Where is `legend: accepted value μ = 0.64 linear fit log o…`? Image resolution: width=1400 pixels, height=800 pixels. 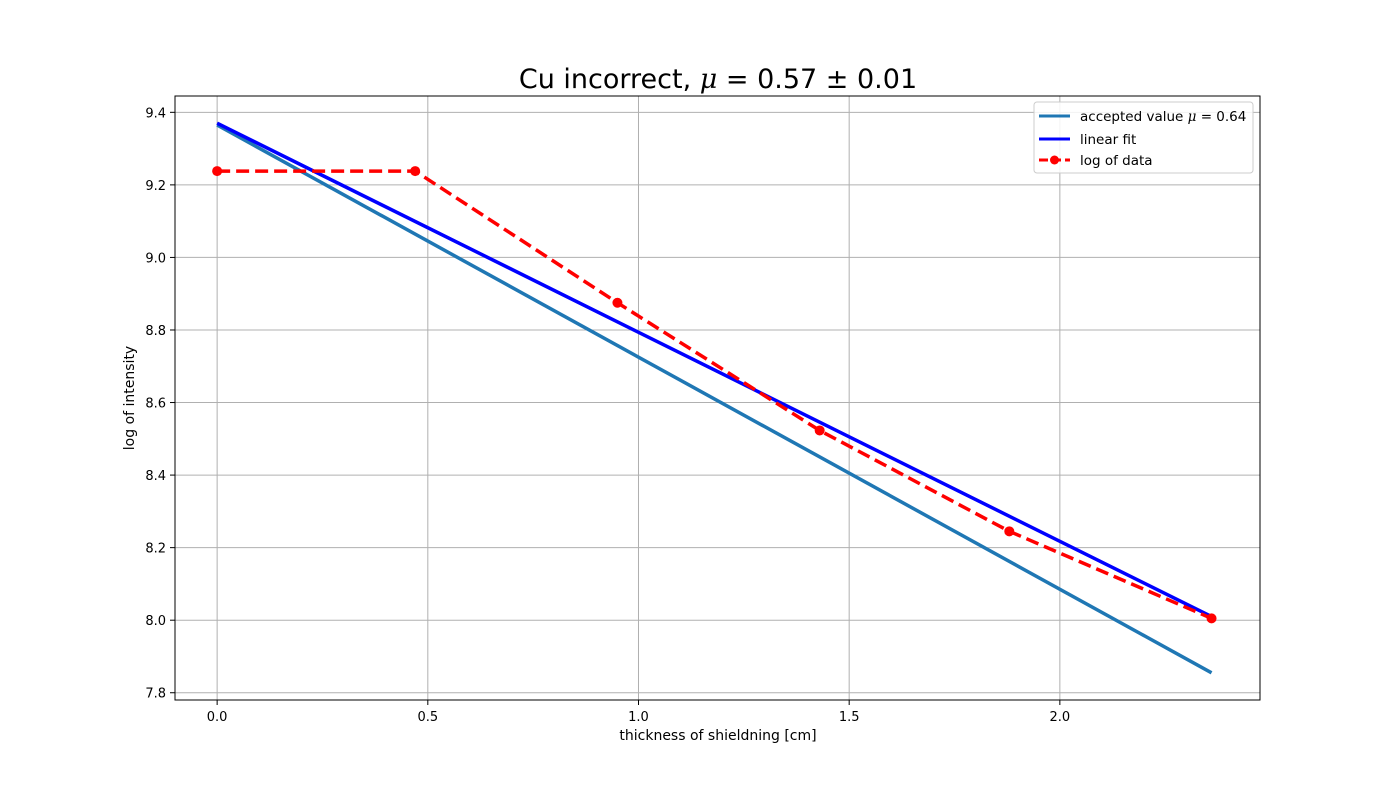 legend: accepted value μ = 0.64 linear fit log o… is located at coordinates (1143, 137).